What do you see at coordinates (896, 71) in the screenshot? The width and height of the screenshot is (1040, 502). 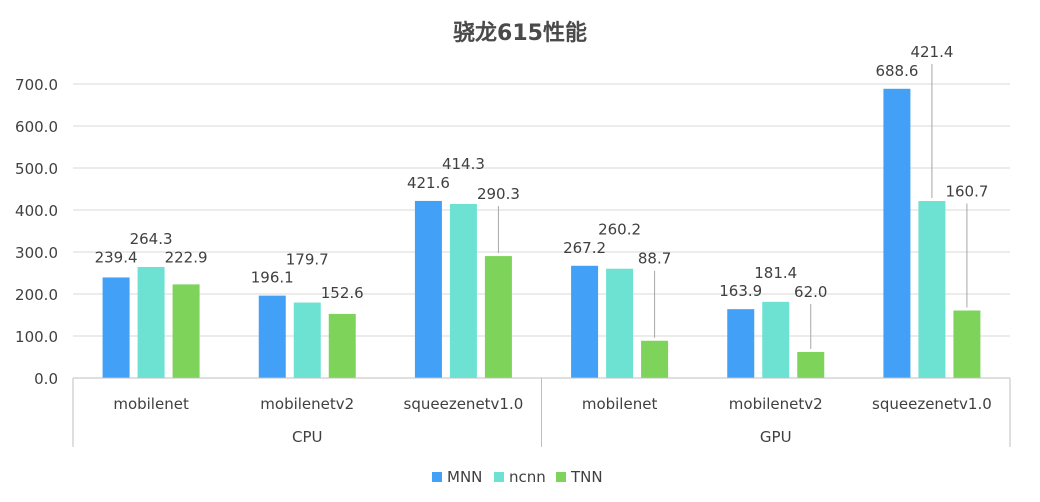 I see `data-label: 688.6` at bounding box center [896, 71].